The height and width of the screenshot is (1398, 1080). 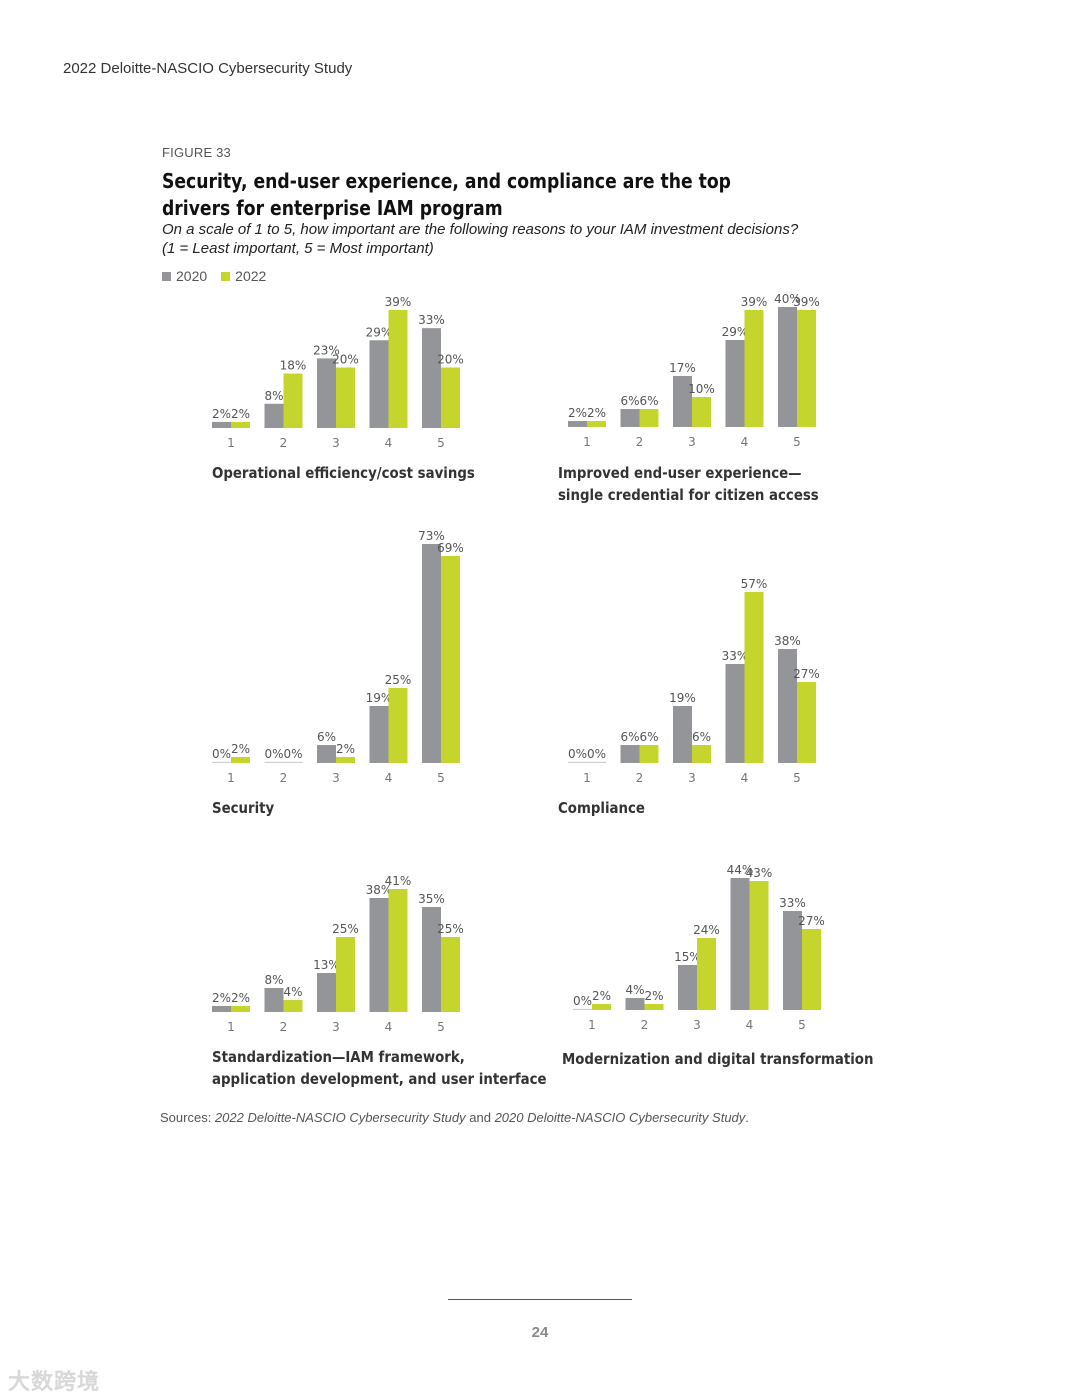 What do you see at coordinates (326, 965) in the screenshot?
I see `data-label-2020-rating-3: 13%` at bounding box center [326, 965].